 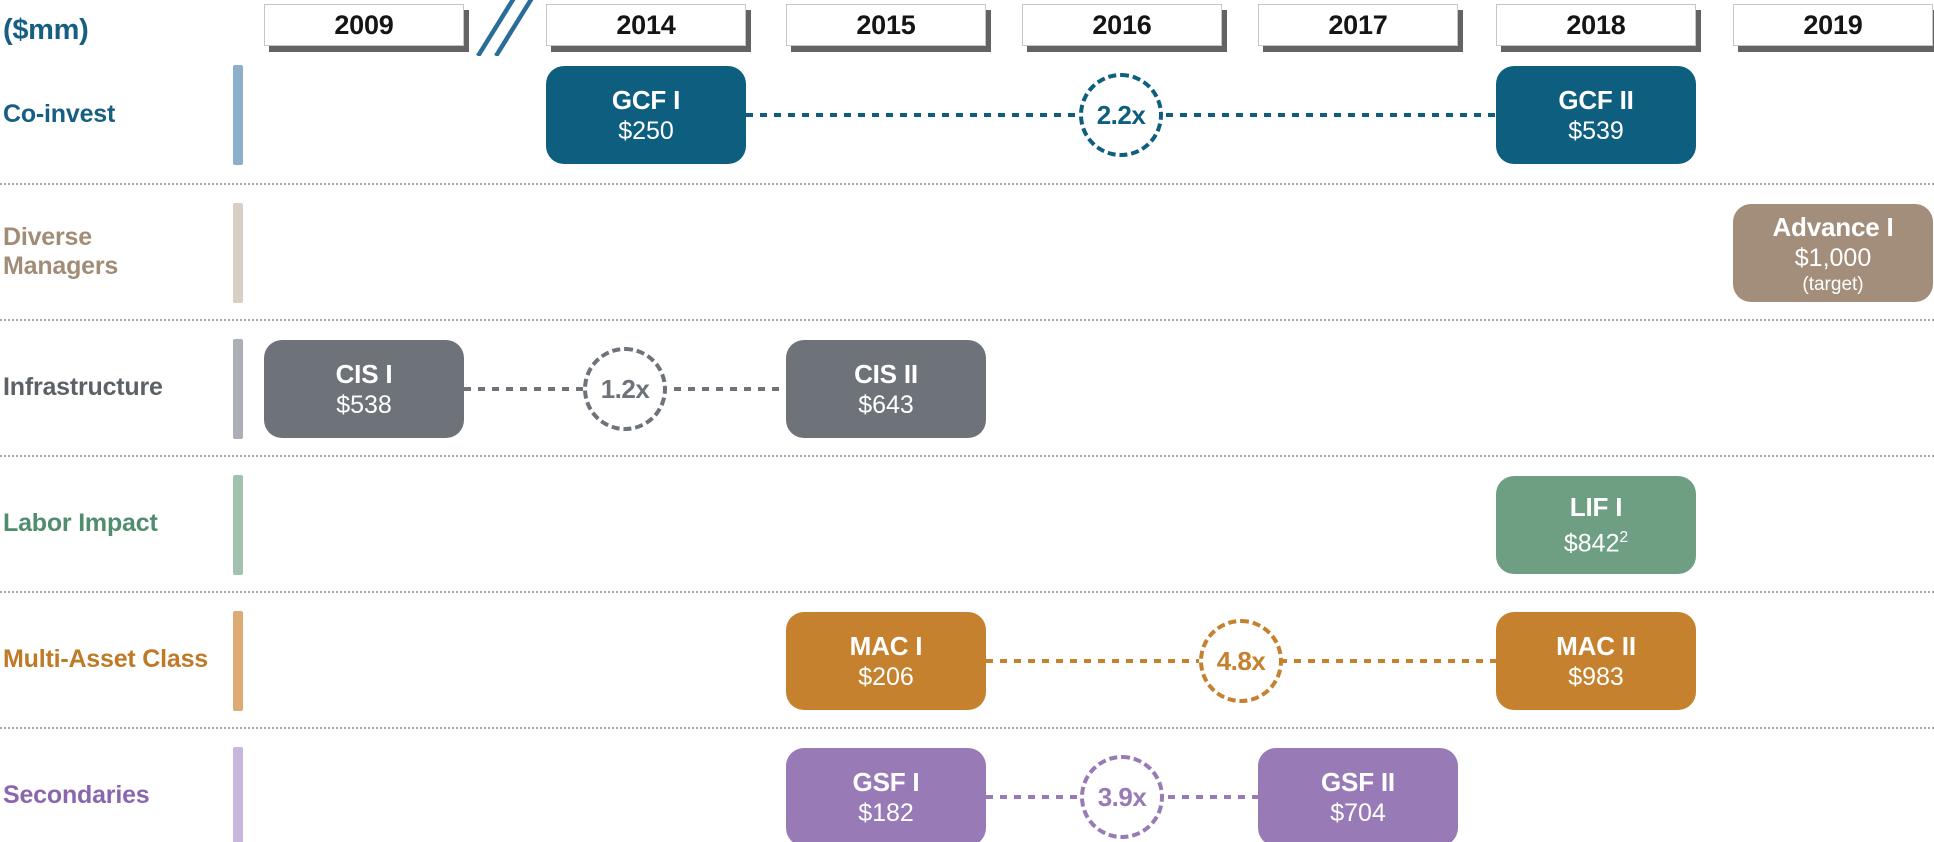 I want to click on fund-amount: $206, so click(x=886, y=677).